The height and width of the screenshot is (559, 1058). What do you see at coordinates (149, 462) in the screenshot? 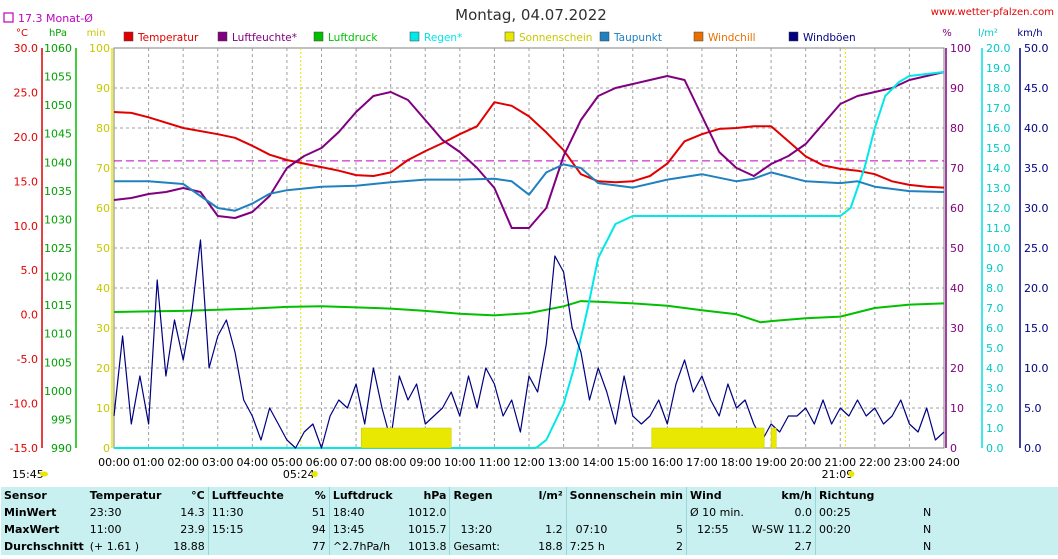
I see `tick-label-time: 01:00` at bounding box center [149, 462].